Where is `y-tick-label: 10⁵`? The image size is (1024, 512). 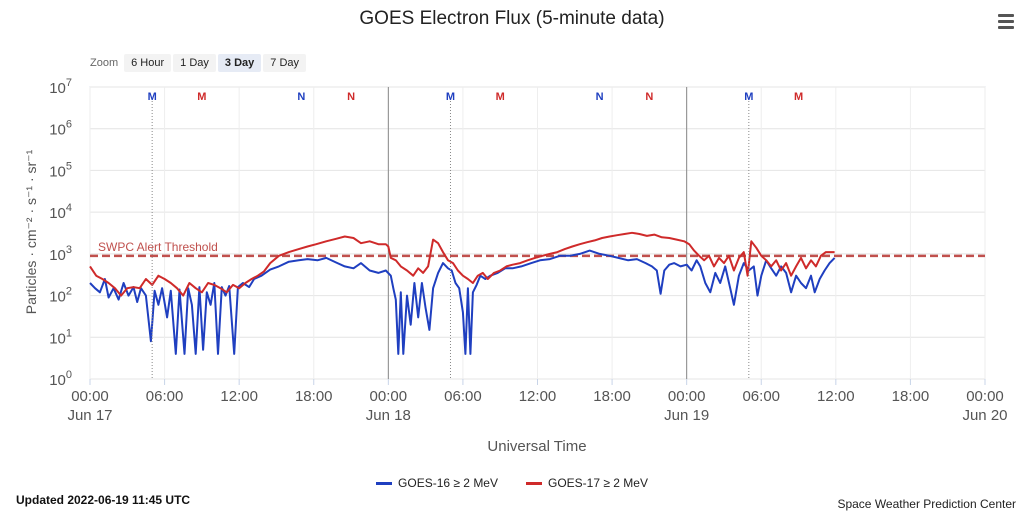
y-tick-label: 10⁵ is located at coordinates (60, 170).